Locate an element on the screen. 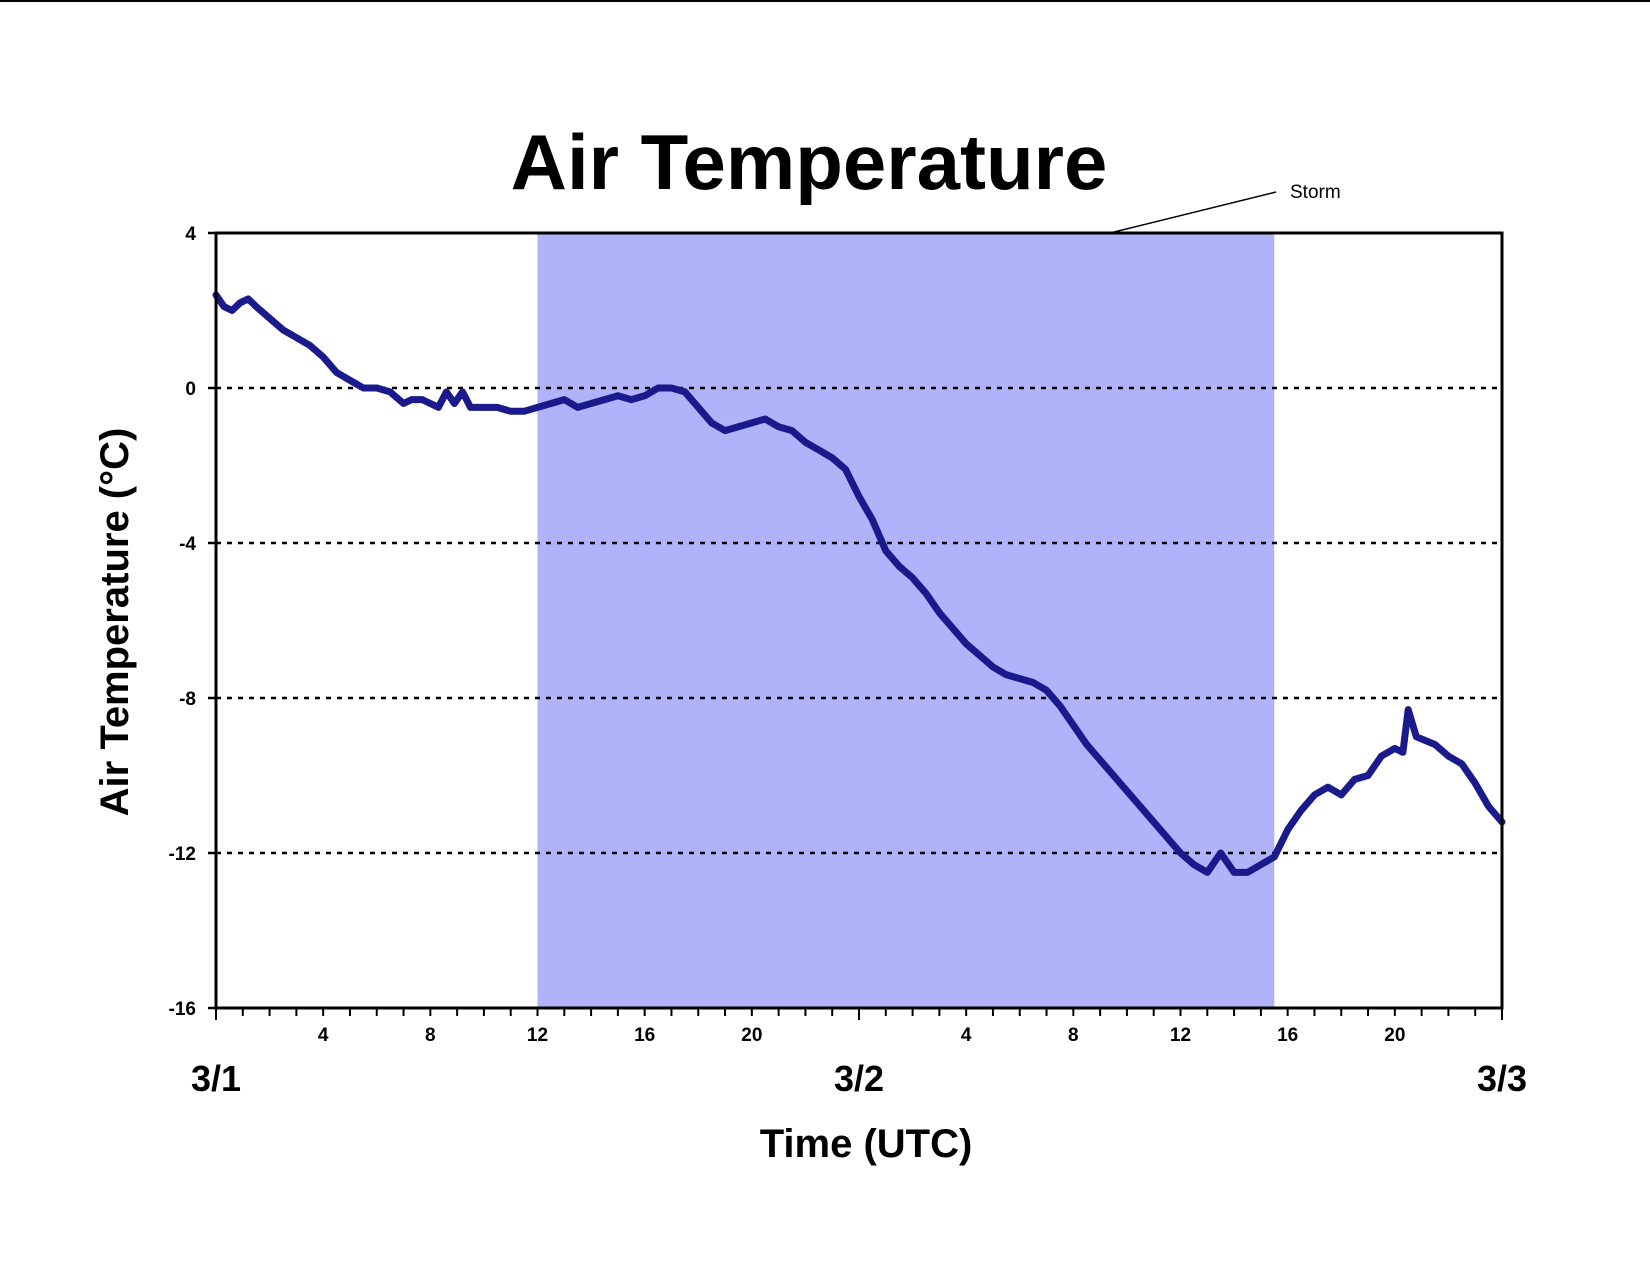 This screenshot has width=1650, height=1275. y-tick-label: 0 is located at coordinates (190, 389).